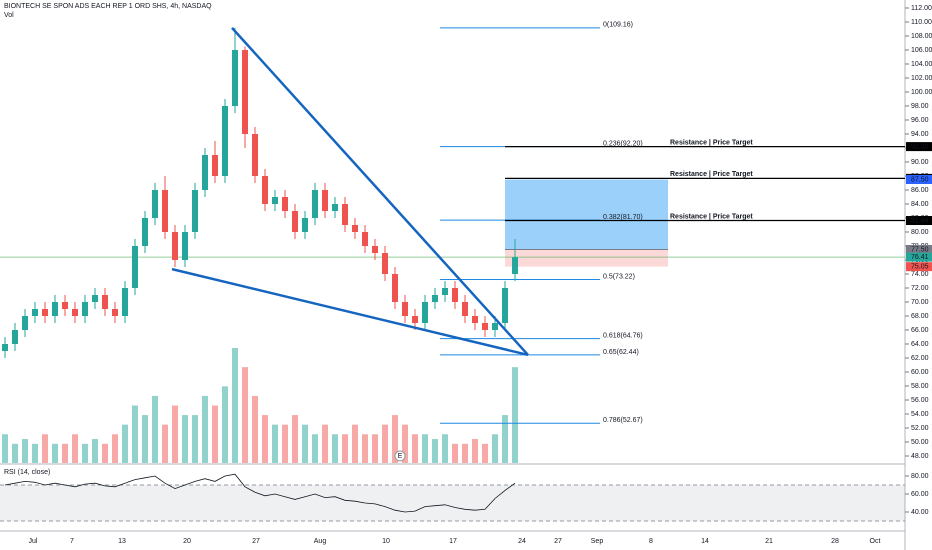  I want to click on y-tick-label: 68.00, so click(920, 316).